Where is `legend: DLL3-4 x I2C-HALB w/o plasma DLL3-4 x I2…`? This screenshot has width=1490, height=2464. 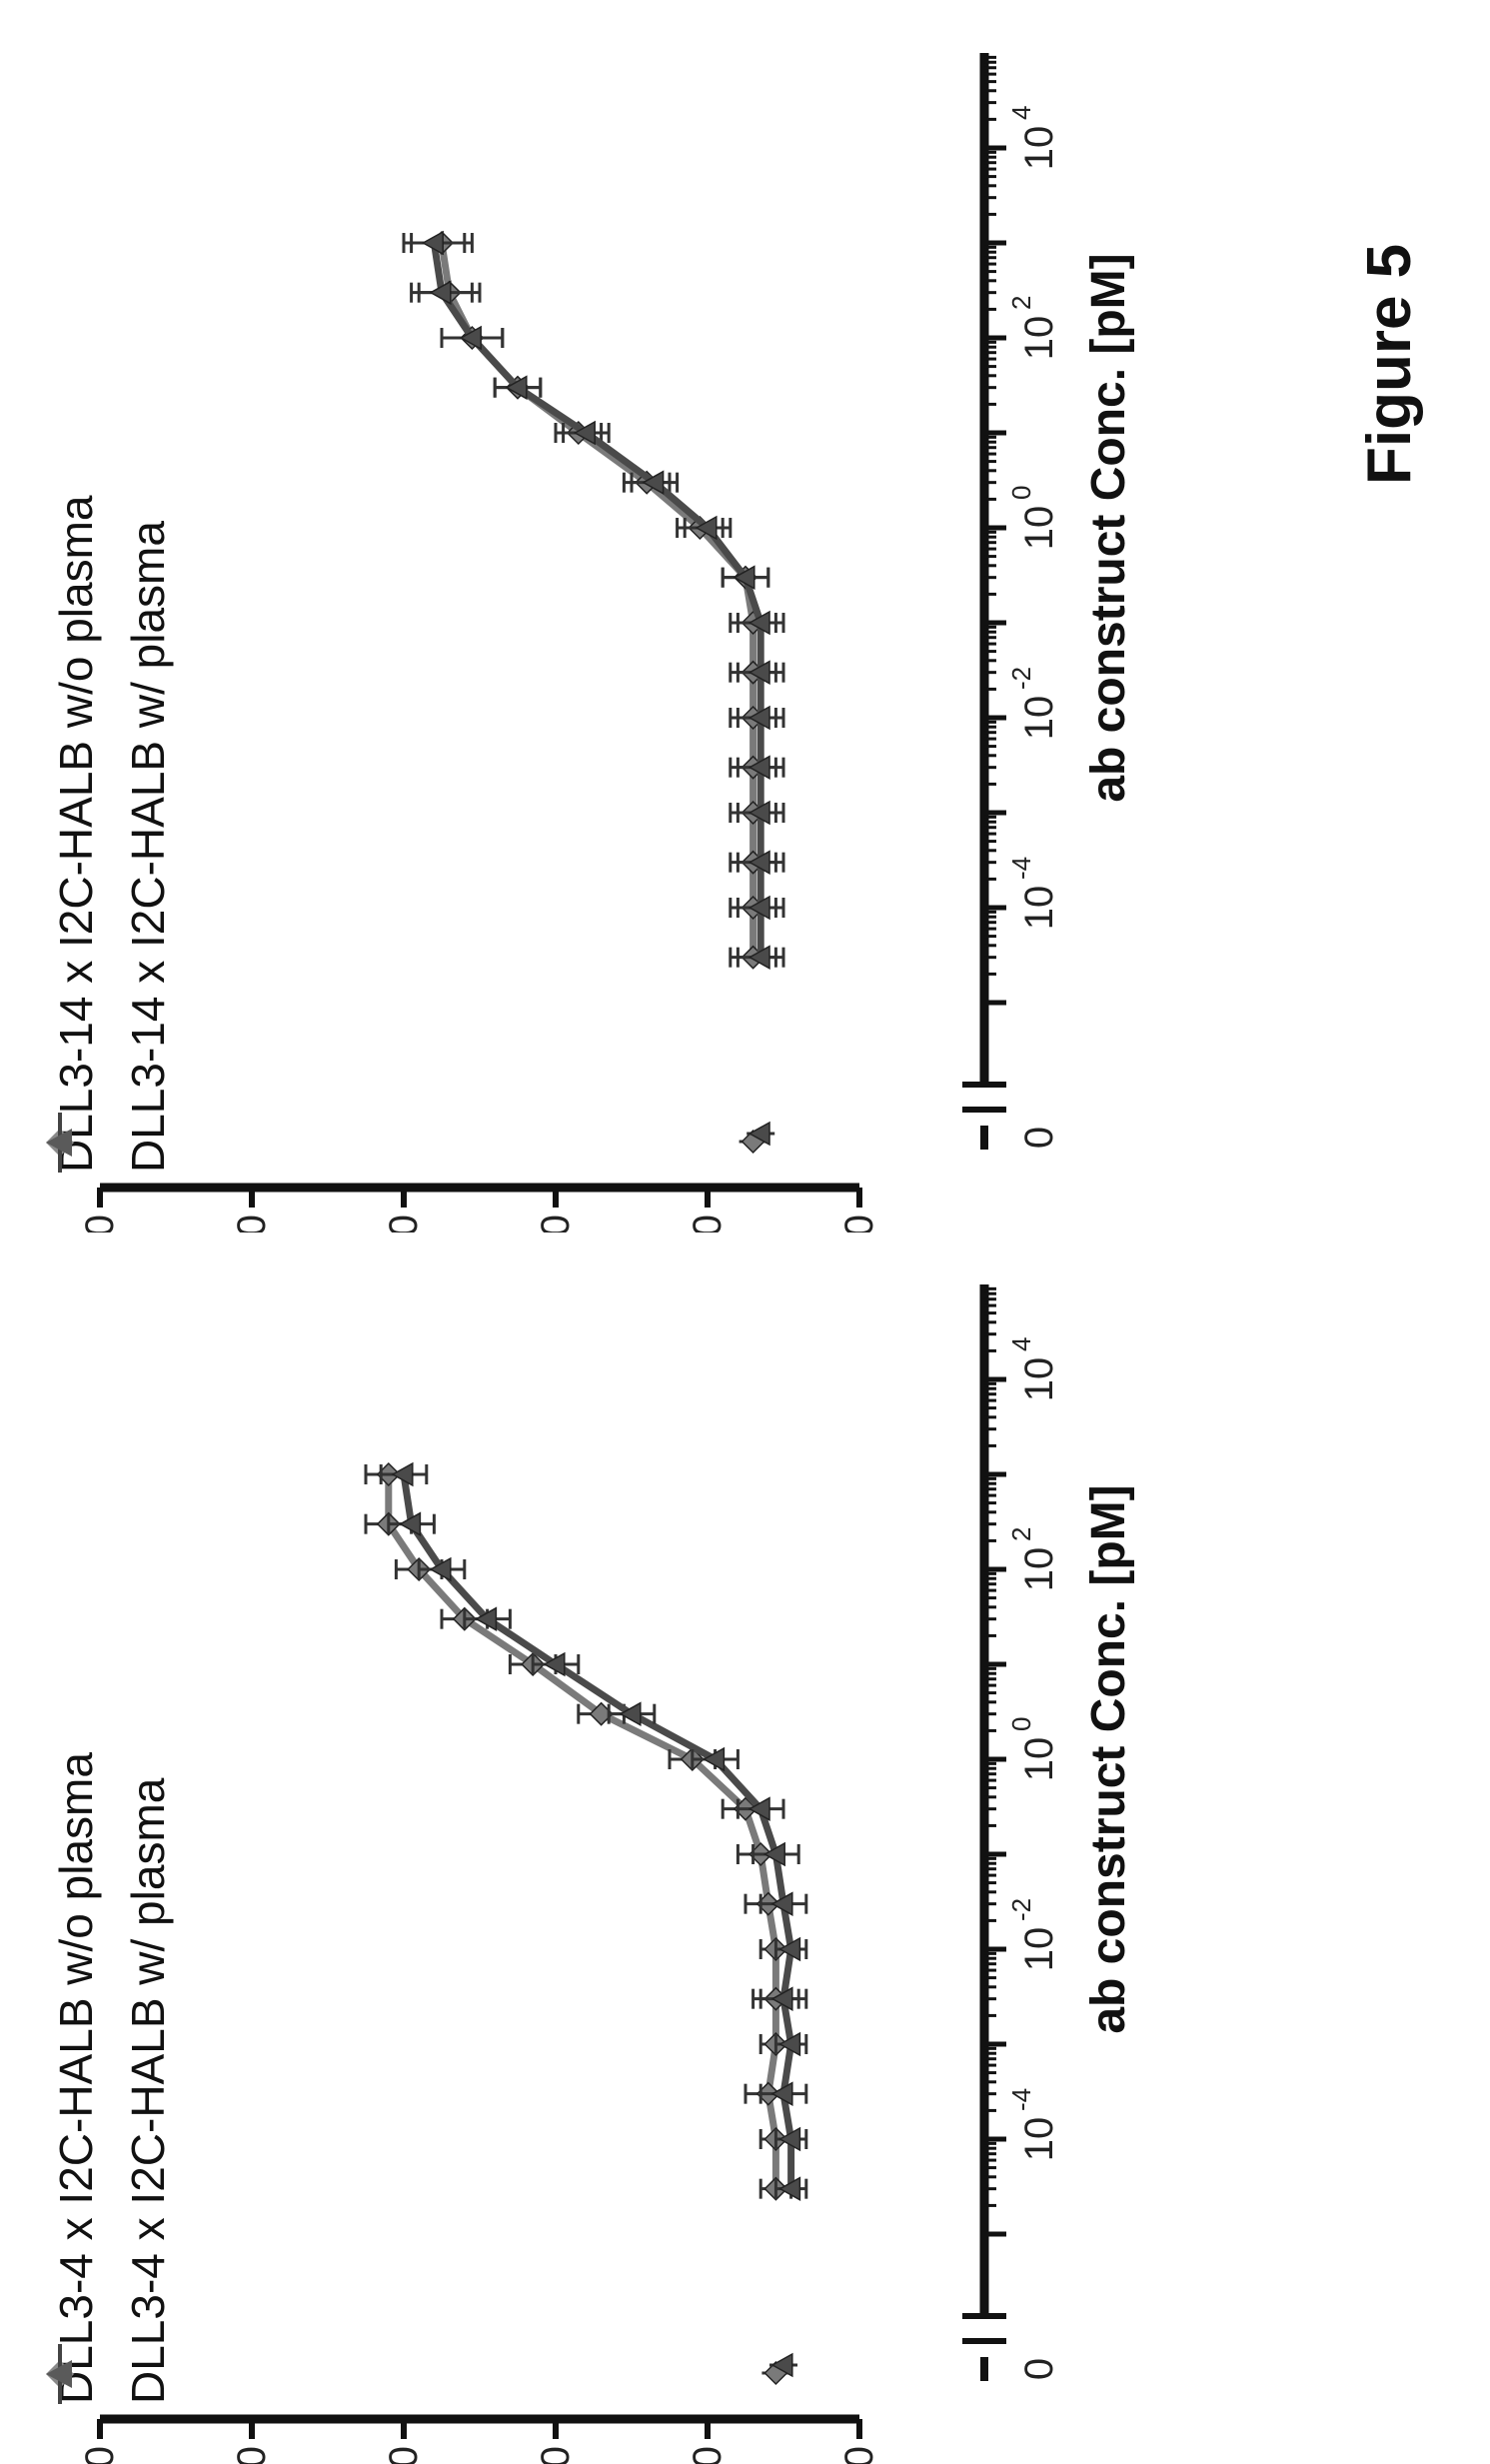
legend: DLL3-4 x I2C-HALB w/o plasma DLL3-4 x I2… is located at coordinates (112, 2078).